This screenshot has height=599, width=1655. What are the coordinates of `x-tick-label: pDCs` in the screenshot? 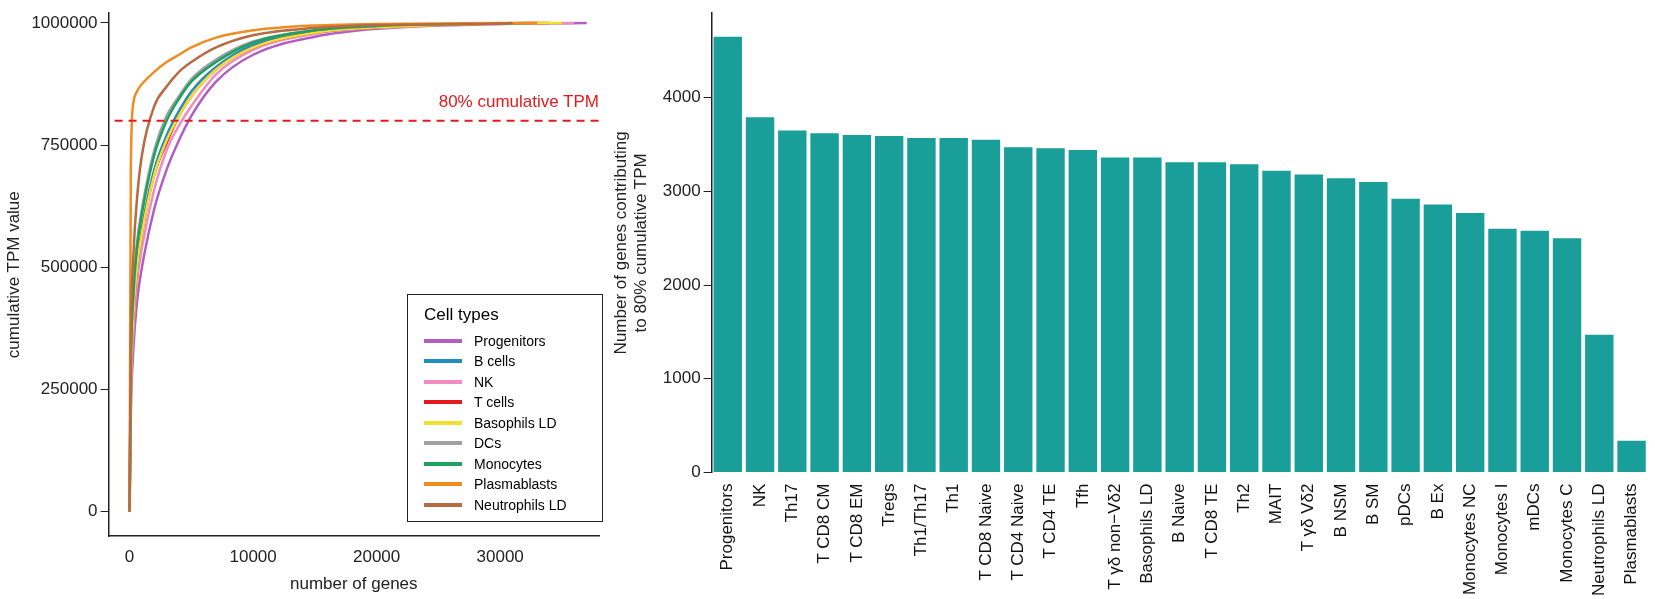 It's located at (1405, 505).